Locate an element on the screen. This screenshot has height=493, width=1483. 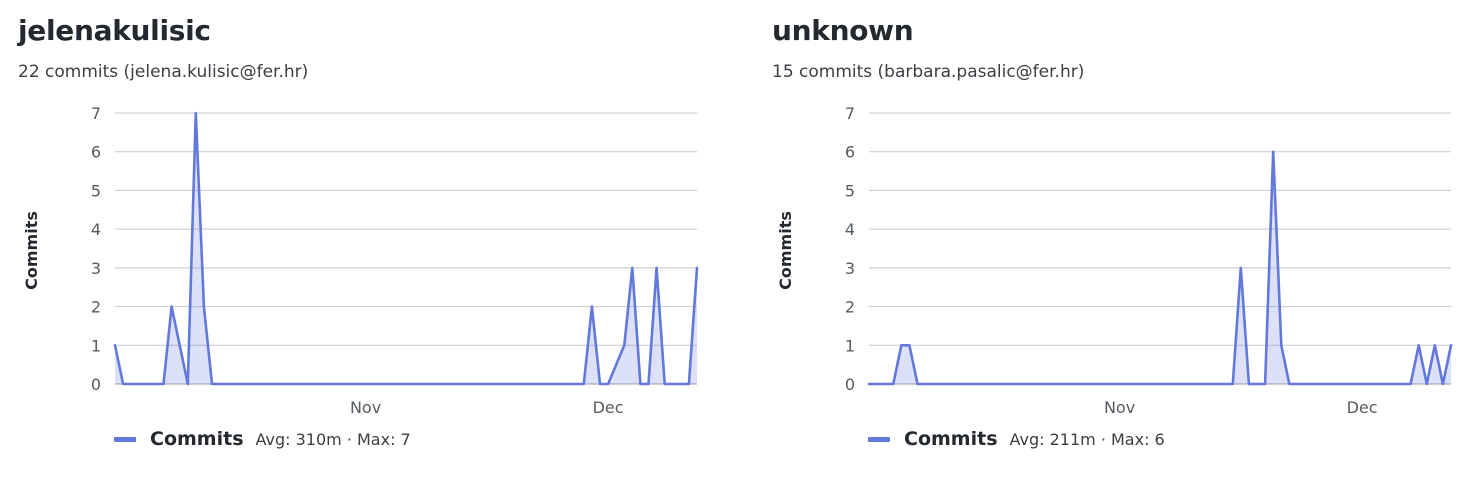
chart-legend: Commits Avg: 211m · Max: 6 is located at coordinates (1016, 439).